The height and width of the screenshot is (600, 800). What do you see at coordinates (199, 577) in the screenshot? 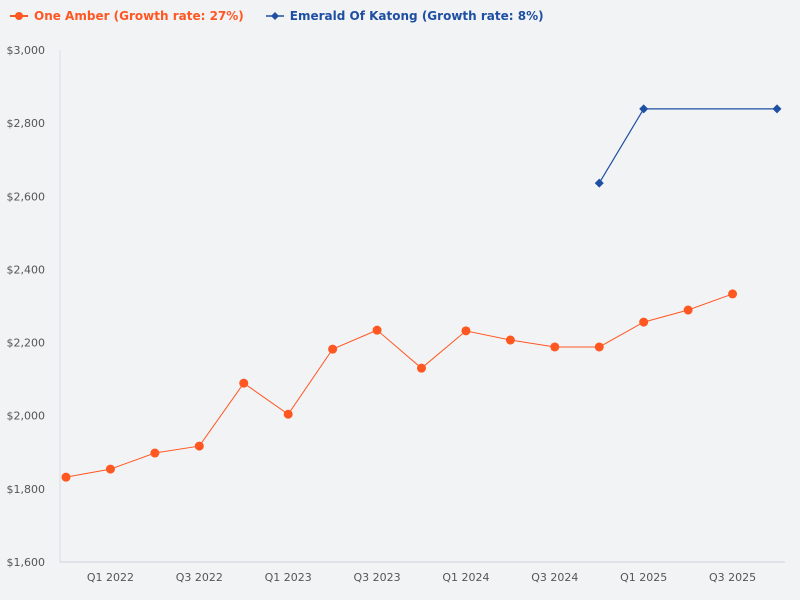
I see `x-tick-label: Q3 2022` at bounding box center [199, 577].